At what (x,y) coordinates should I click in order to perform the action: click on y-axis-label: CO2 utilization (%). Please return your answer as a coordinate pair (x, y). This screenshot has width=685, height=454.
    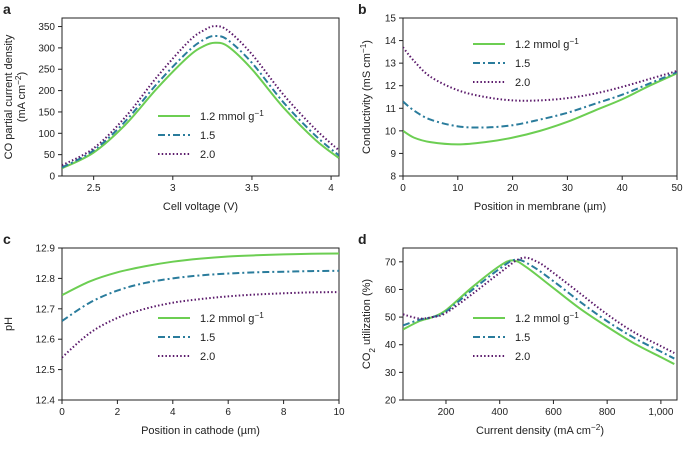
    Looking at the image, I should click on (369, 324).